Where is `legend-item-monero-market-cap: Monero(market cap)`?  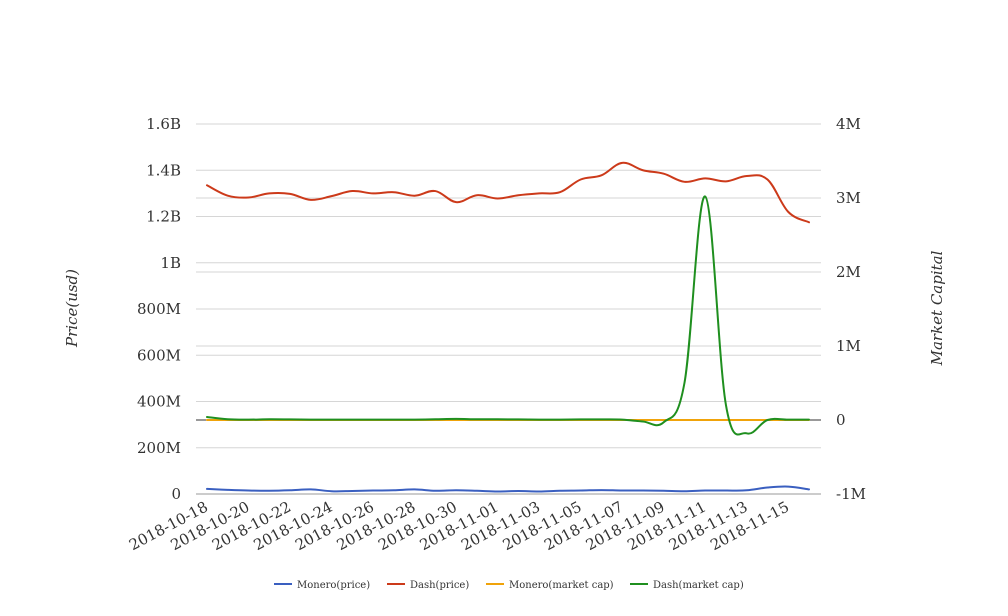
legend-item-monero-market-cap: Monero(market cap) is located at coordinates (550, 585).